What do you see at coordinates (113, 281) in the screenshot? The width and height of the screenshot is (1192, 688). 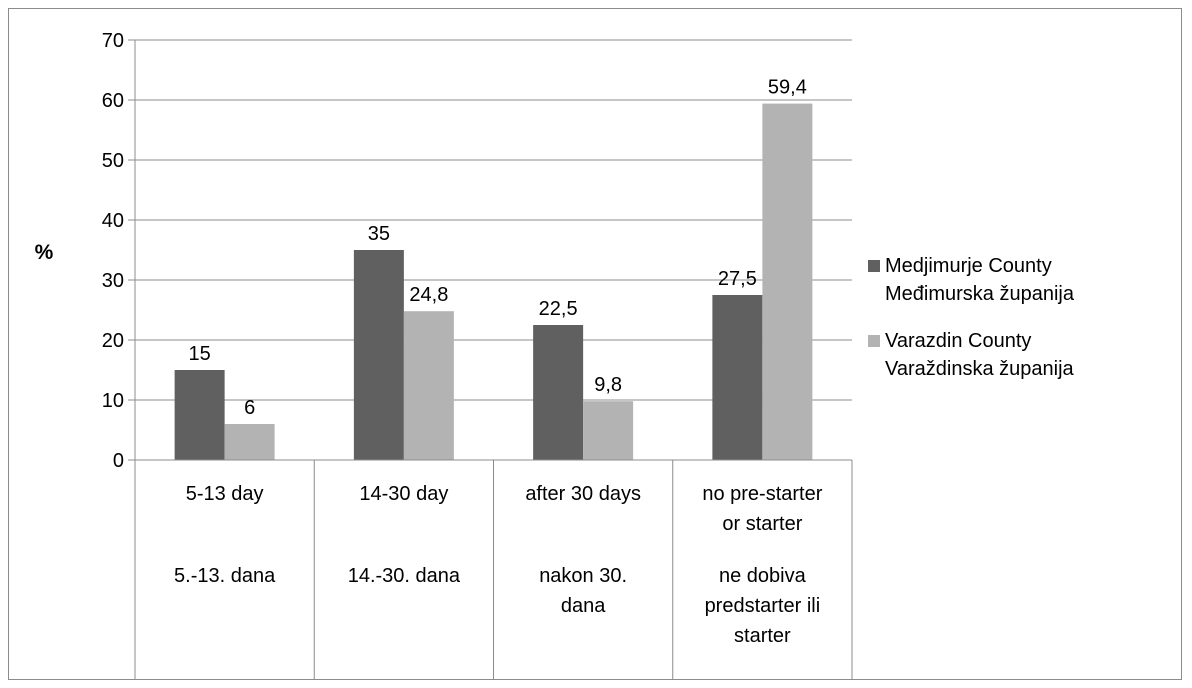 I see `y-tick-label: 30` at bounding box center [113, 281].